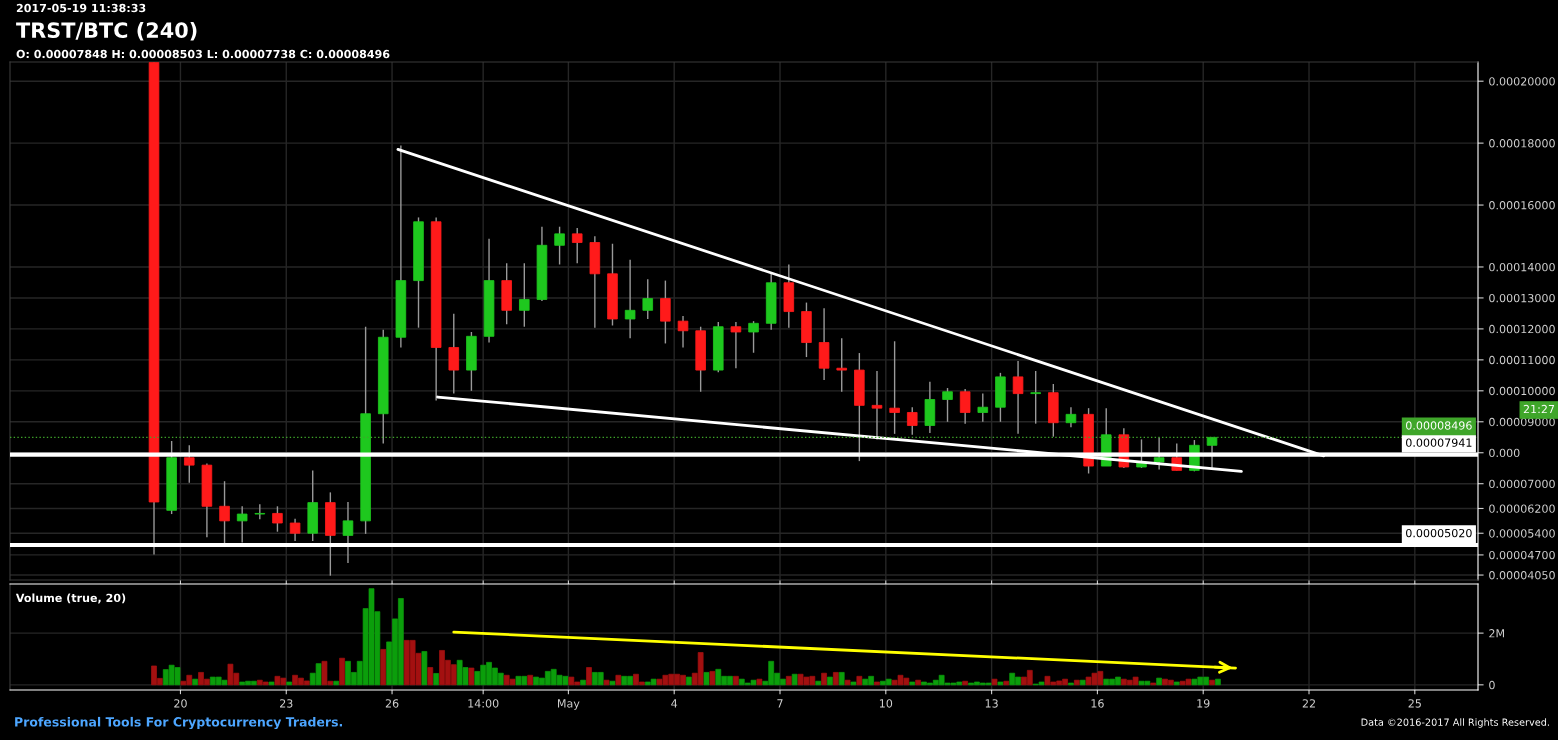  I want to click on text: 2017-05-19 11:38:33, so click(81, 8).